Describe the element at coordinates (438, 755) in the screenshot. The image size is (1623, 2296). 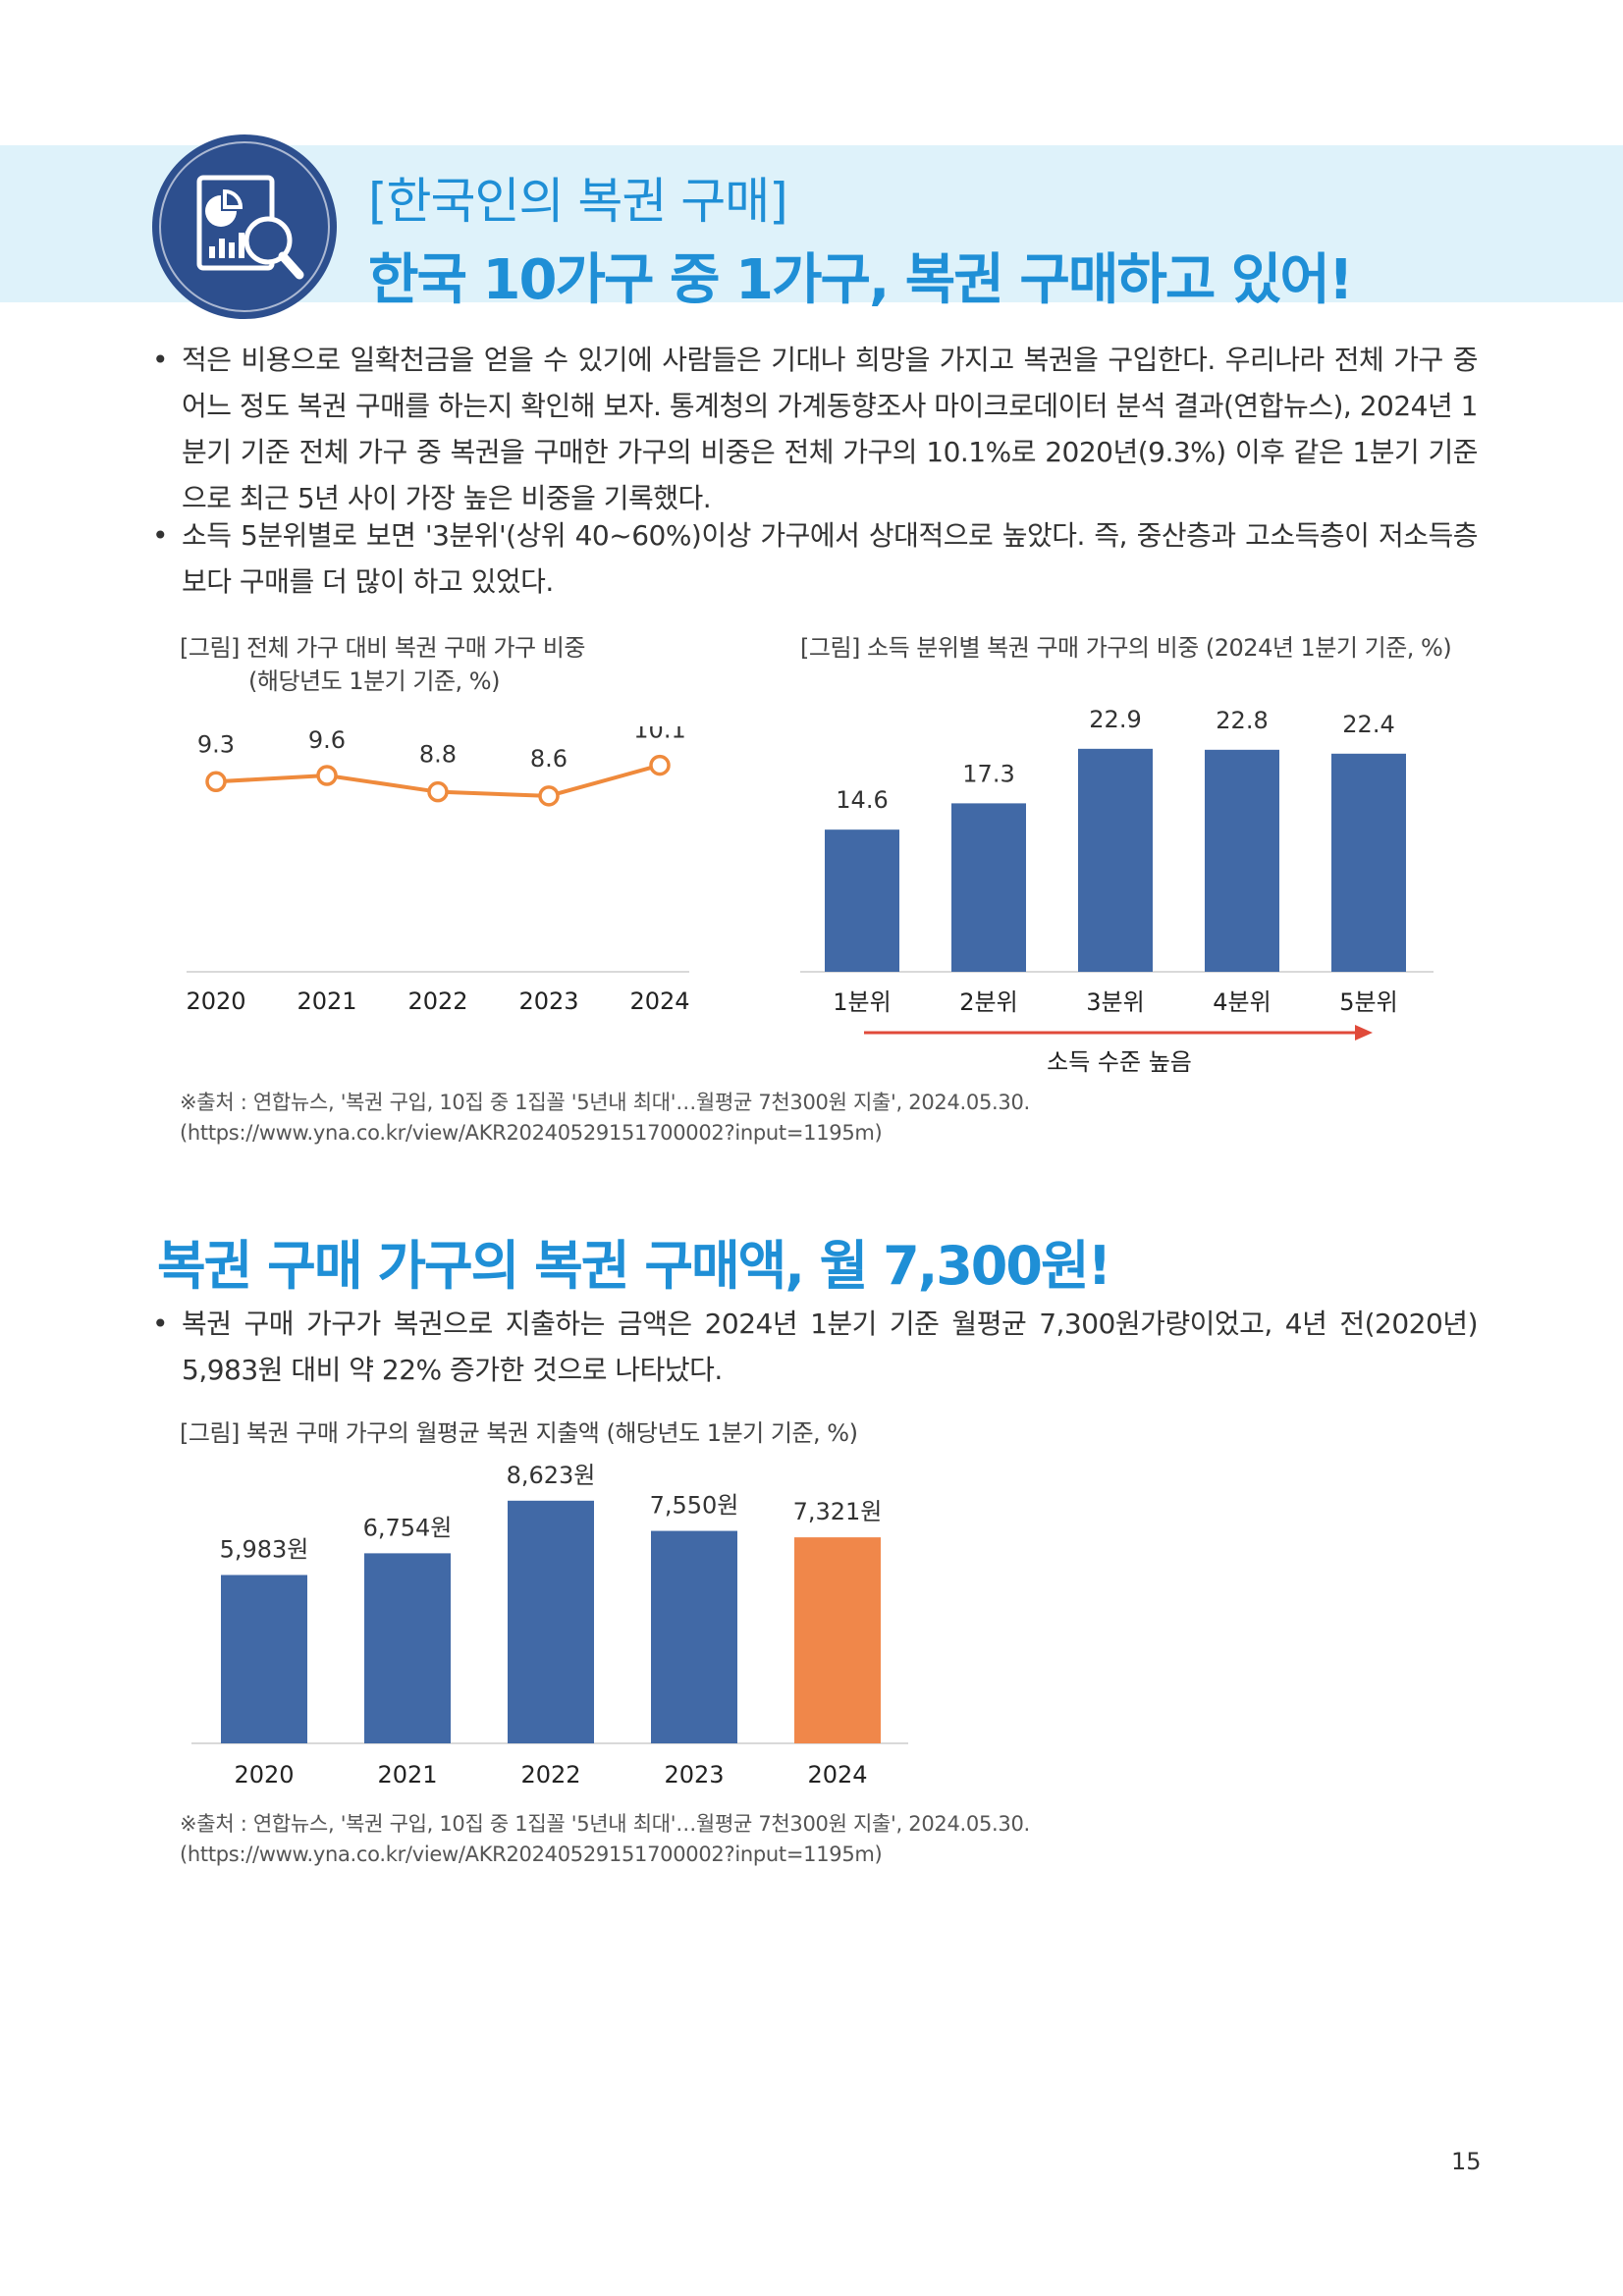
I see `data-label: 8.8` at that location.